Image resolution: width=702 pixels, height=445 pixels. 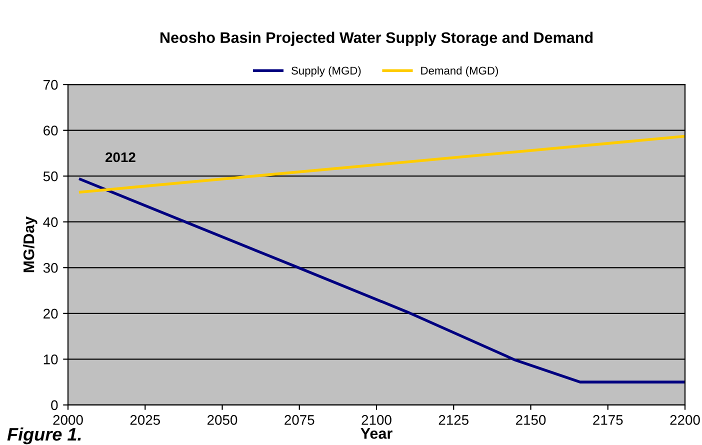 What do you see at coordinates (51, 131) in the screenshot?
I see `y-tick-label: 60` at bounding box center [51, 131].